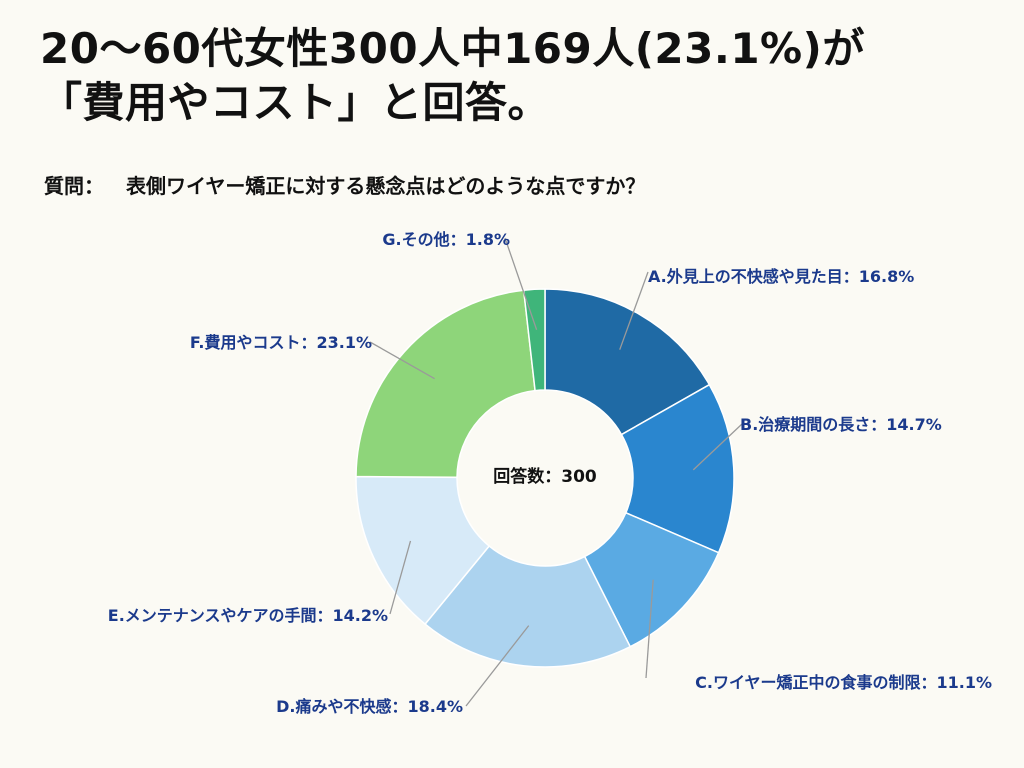 This screenshot has height=768, width=1024. I want to click on center-label: 回答数：300, so click(545, 476).